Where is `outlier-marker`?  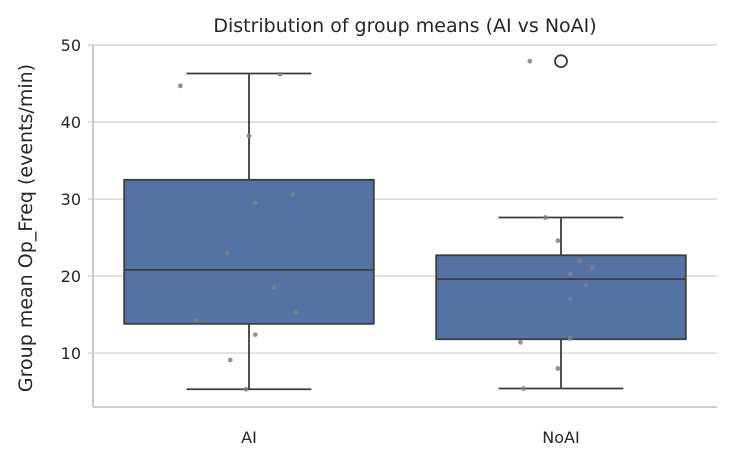 outlier-marker is located at coordinates (561, 61).